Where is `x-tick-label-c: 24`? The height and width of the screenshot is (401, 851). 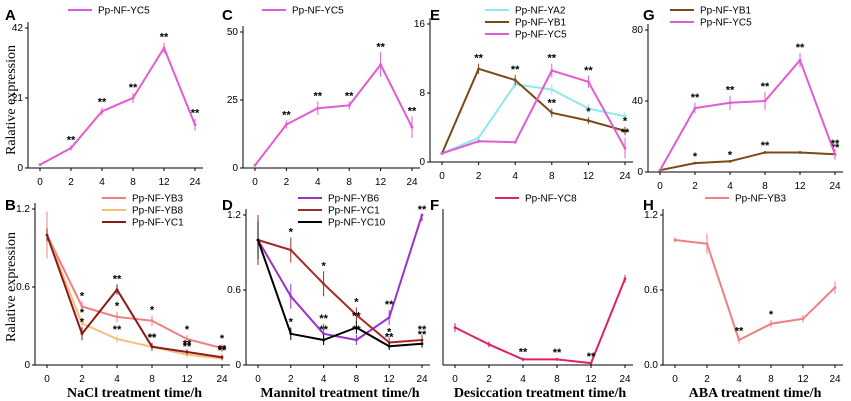
x-tick-label-c: 24 is located at coordinates (412, 182).